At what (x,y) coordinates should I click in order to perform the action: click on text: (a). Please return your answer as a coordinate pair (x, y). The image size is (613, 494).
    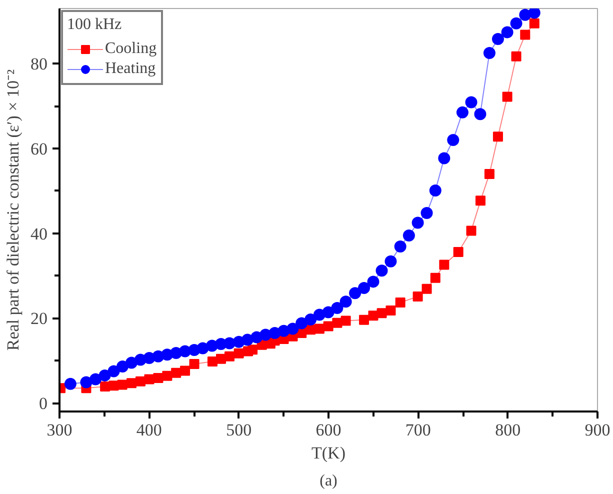
    Looking at the image, I should click on (329, 481).